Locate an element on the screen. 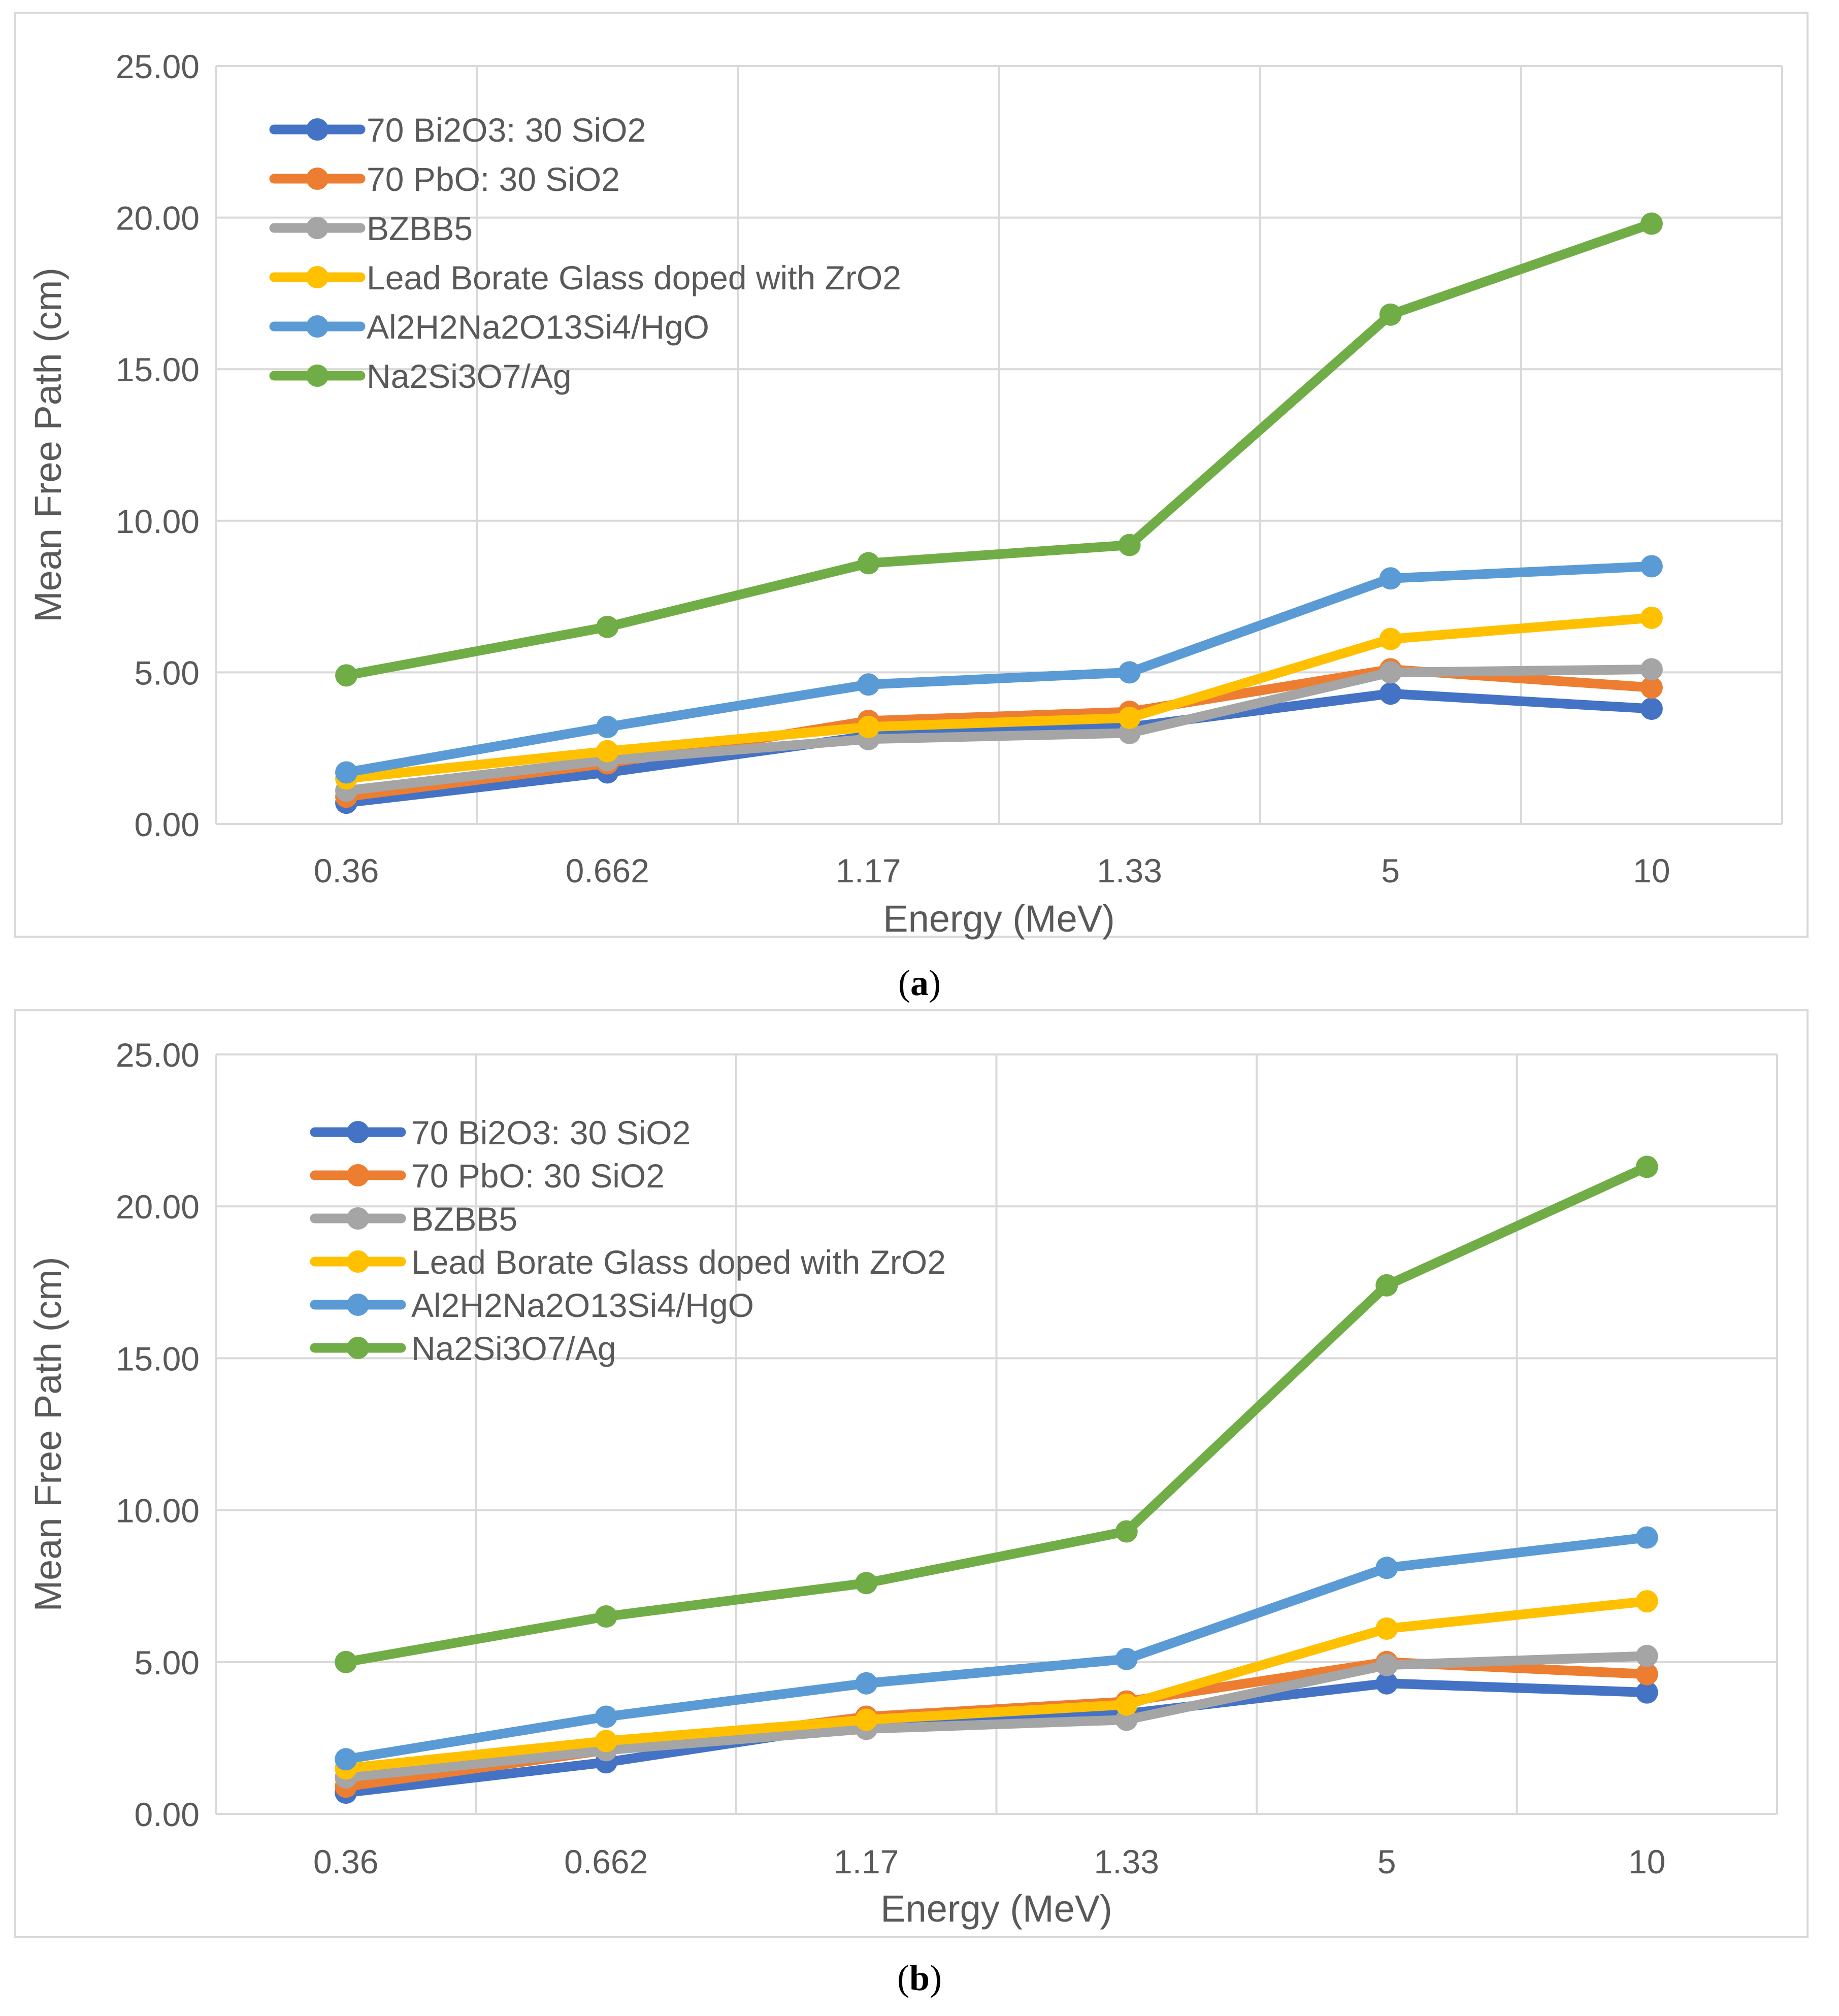  panel-label: (a) is located at coordinates (919, 983).